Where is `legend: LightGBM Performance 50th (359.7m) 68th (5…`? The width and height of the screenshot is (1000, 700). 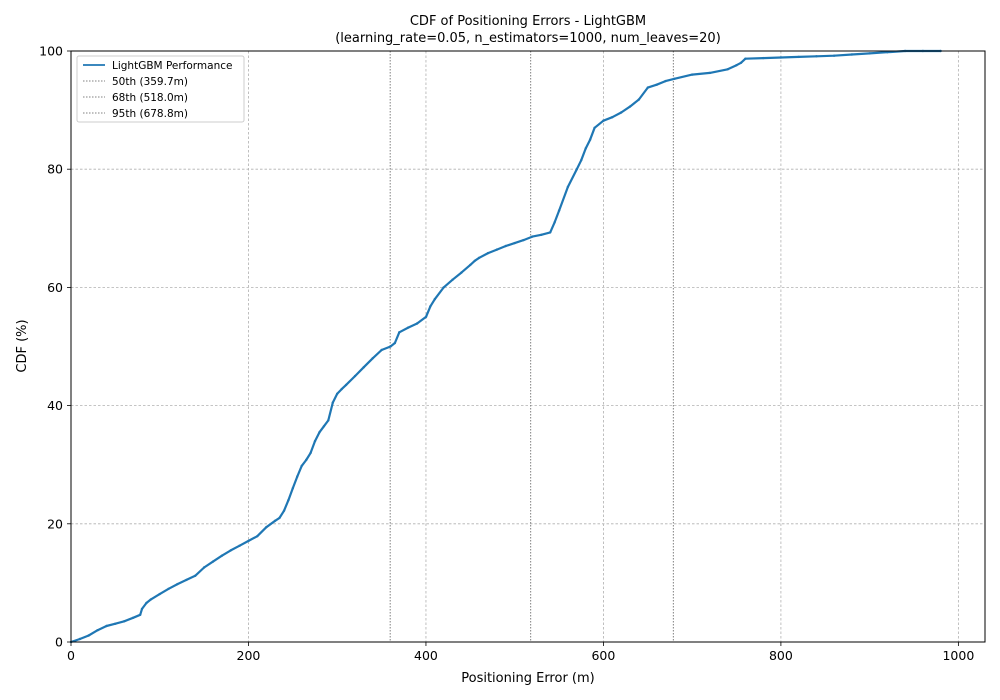
legend: LightGBM Performance 50th (359.7m) 68th (5… is located at coordinates (160, 89).